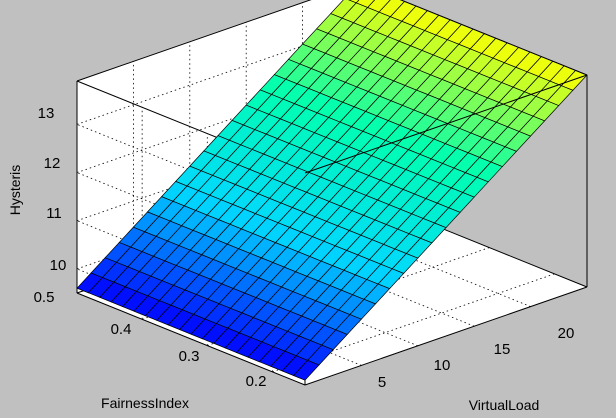 The width and height of the screenshot is (616, 418). What do you see at coordinates (504, 405) in the screenshot?
I see `x-axis-label: VirtualLoad` at bounding box center [504, 405].